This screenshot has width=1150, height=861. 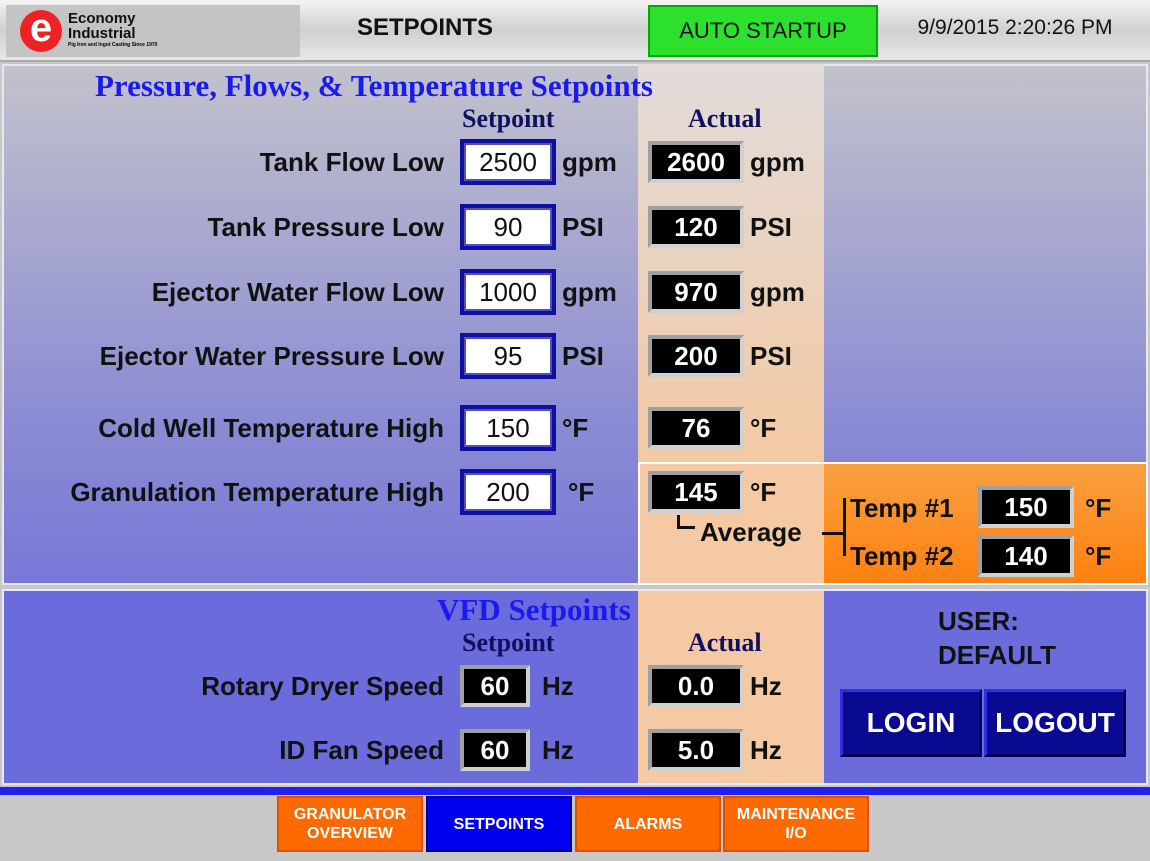 I want to click on nav-setpoints: SETPOINTS, so click(x=499, y=824).